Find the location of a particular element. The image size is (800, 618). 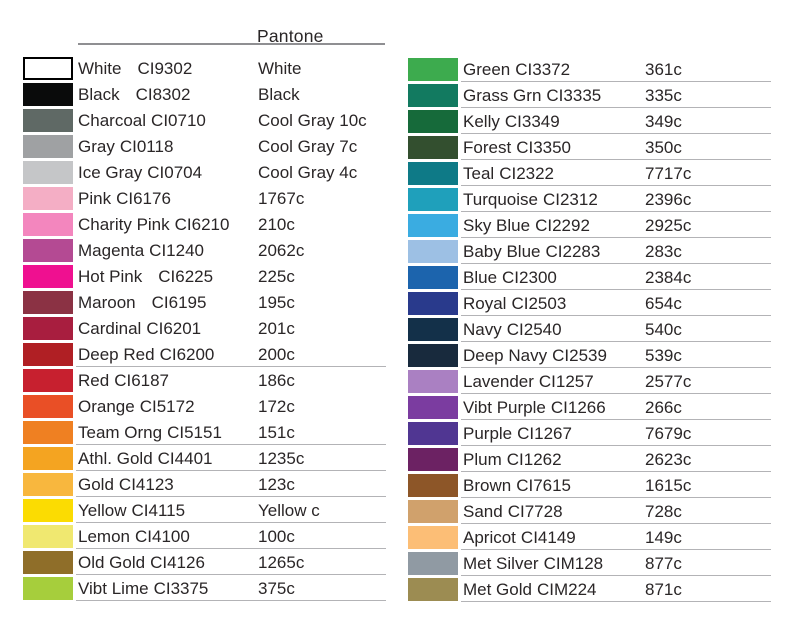

color-name: Teal is located at coordinates (479, 173).